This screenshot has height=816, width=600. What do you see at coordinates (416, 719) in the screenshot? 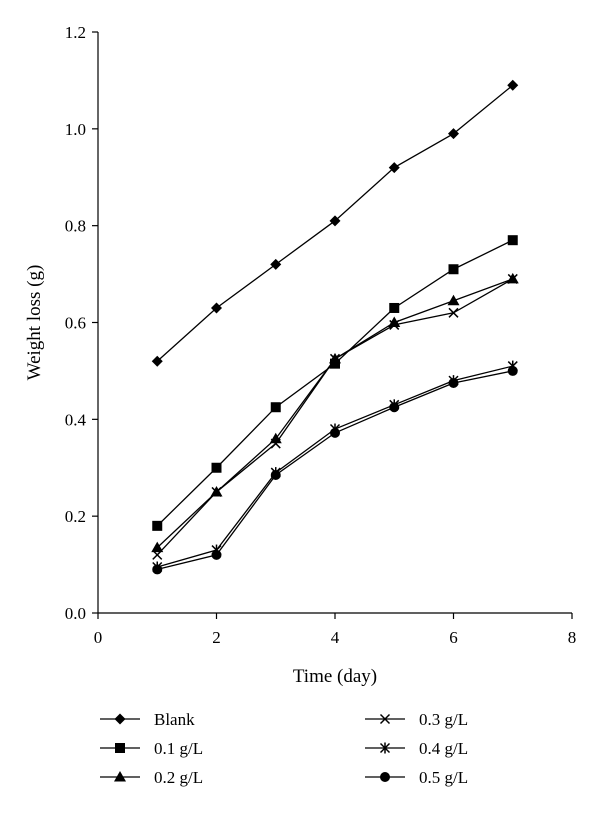
I see `legend-item: 0.3 g/L` at bounding box center [416, 719].